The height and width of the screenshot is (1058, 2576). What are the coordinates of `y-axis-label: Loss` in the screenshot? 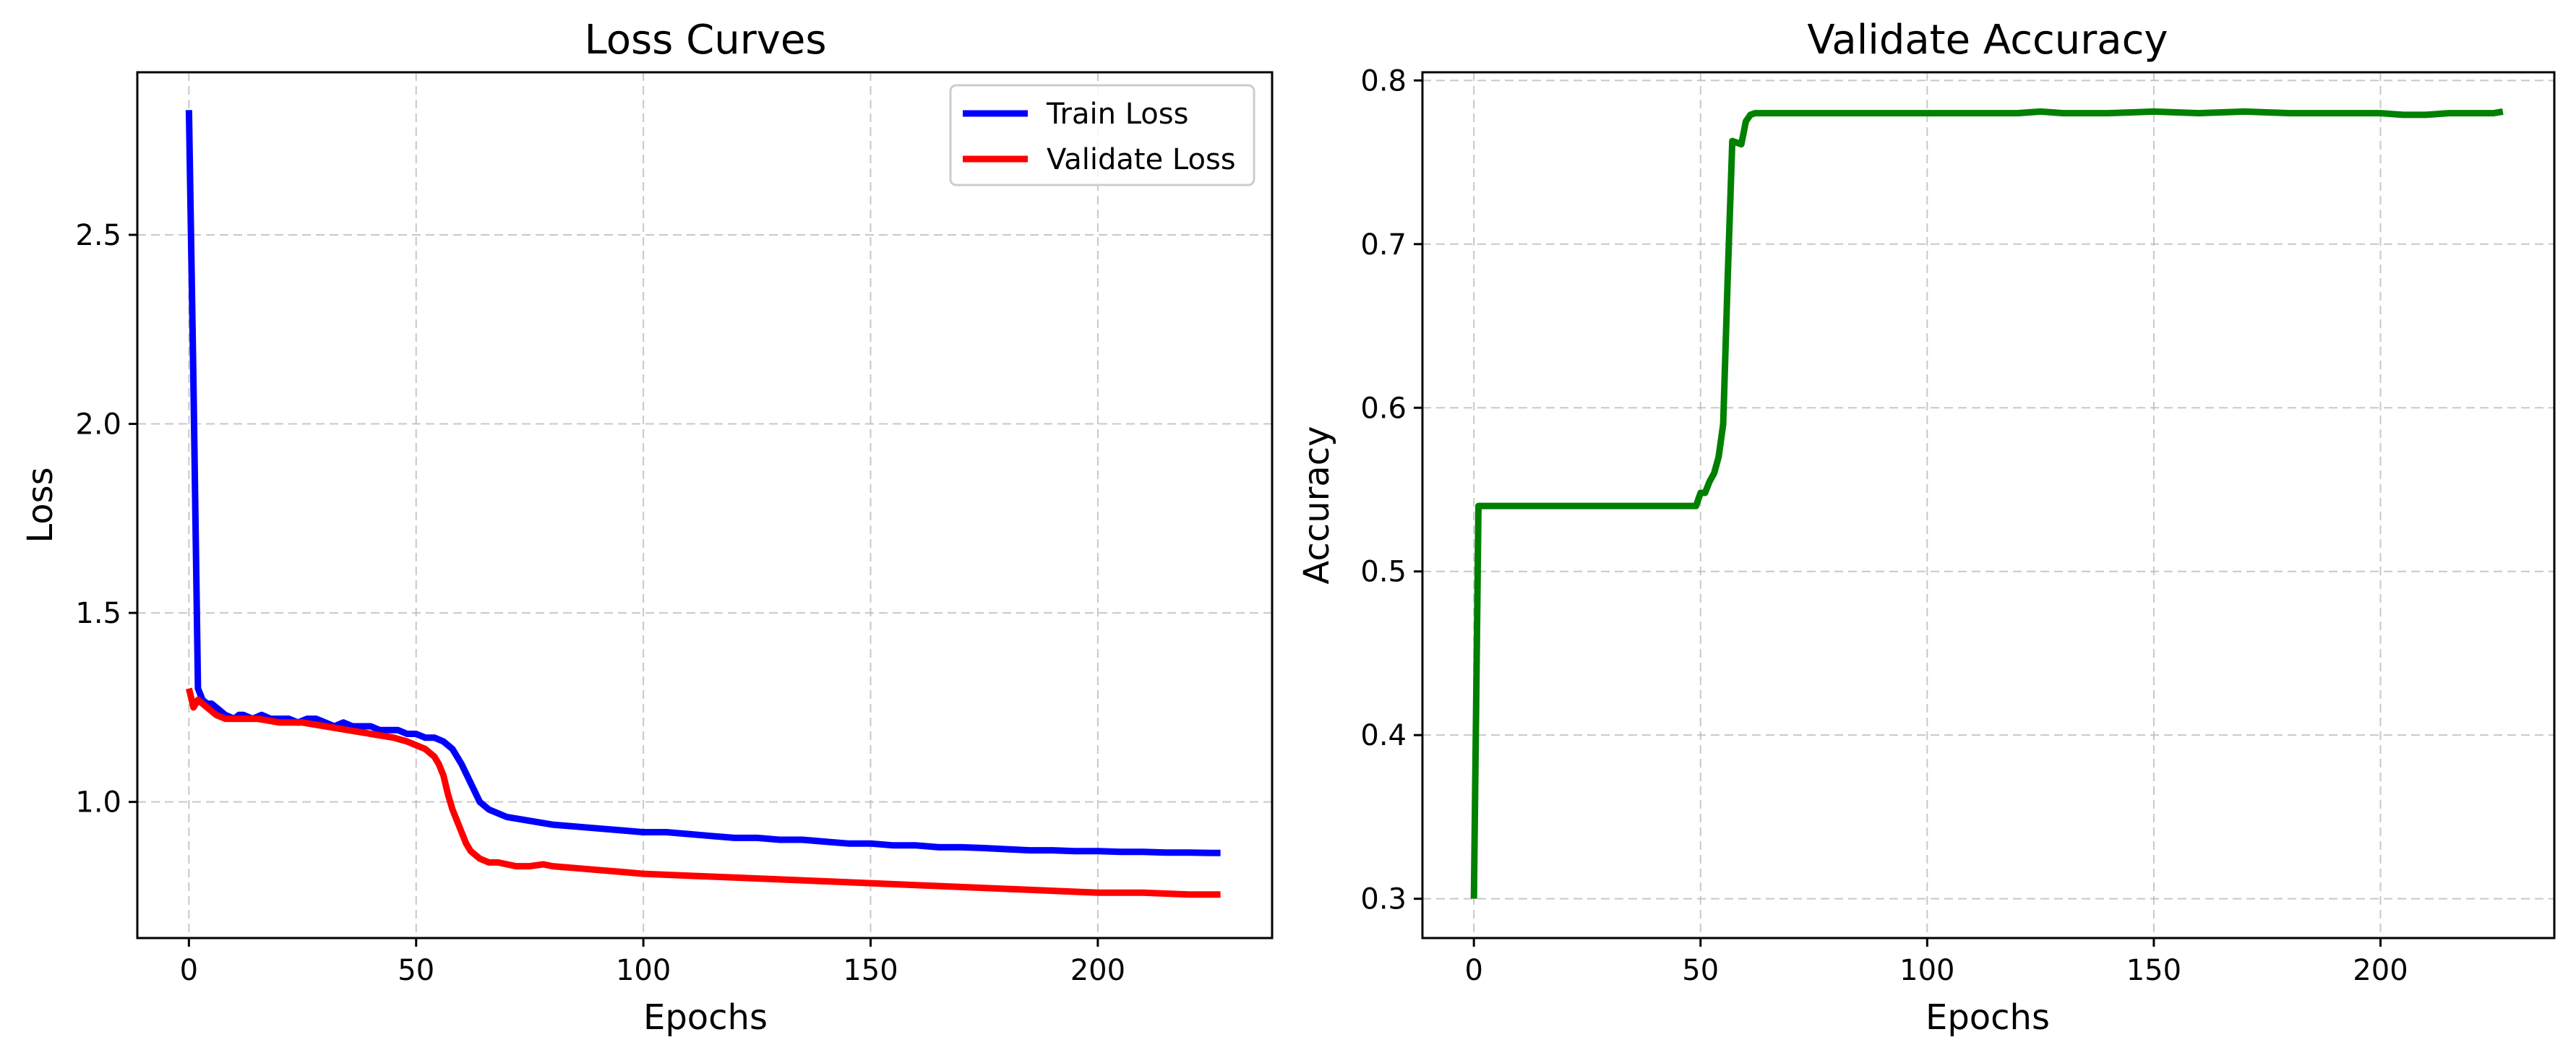 It's located at (40, 505).